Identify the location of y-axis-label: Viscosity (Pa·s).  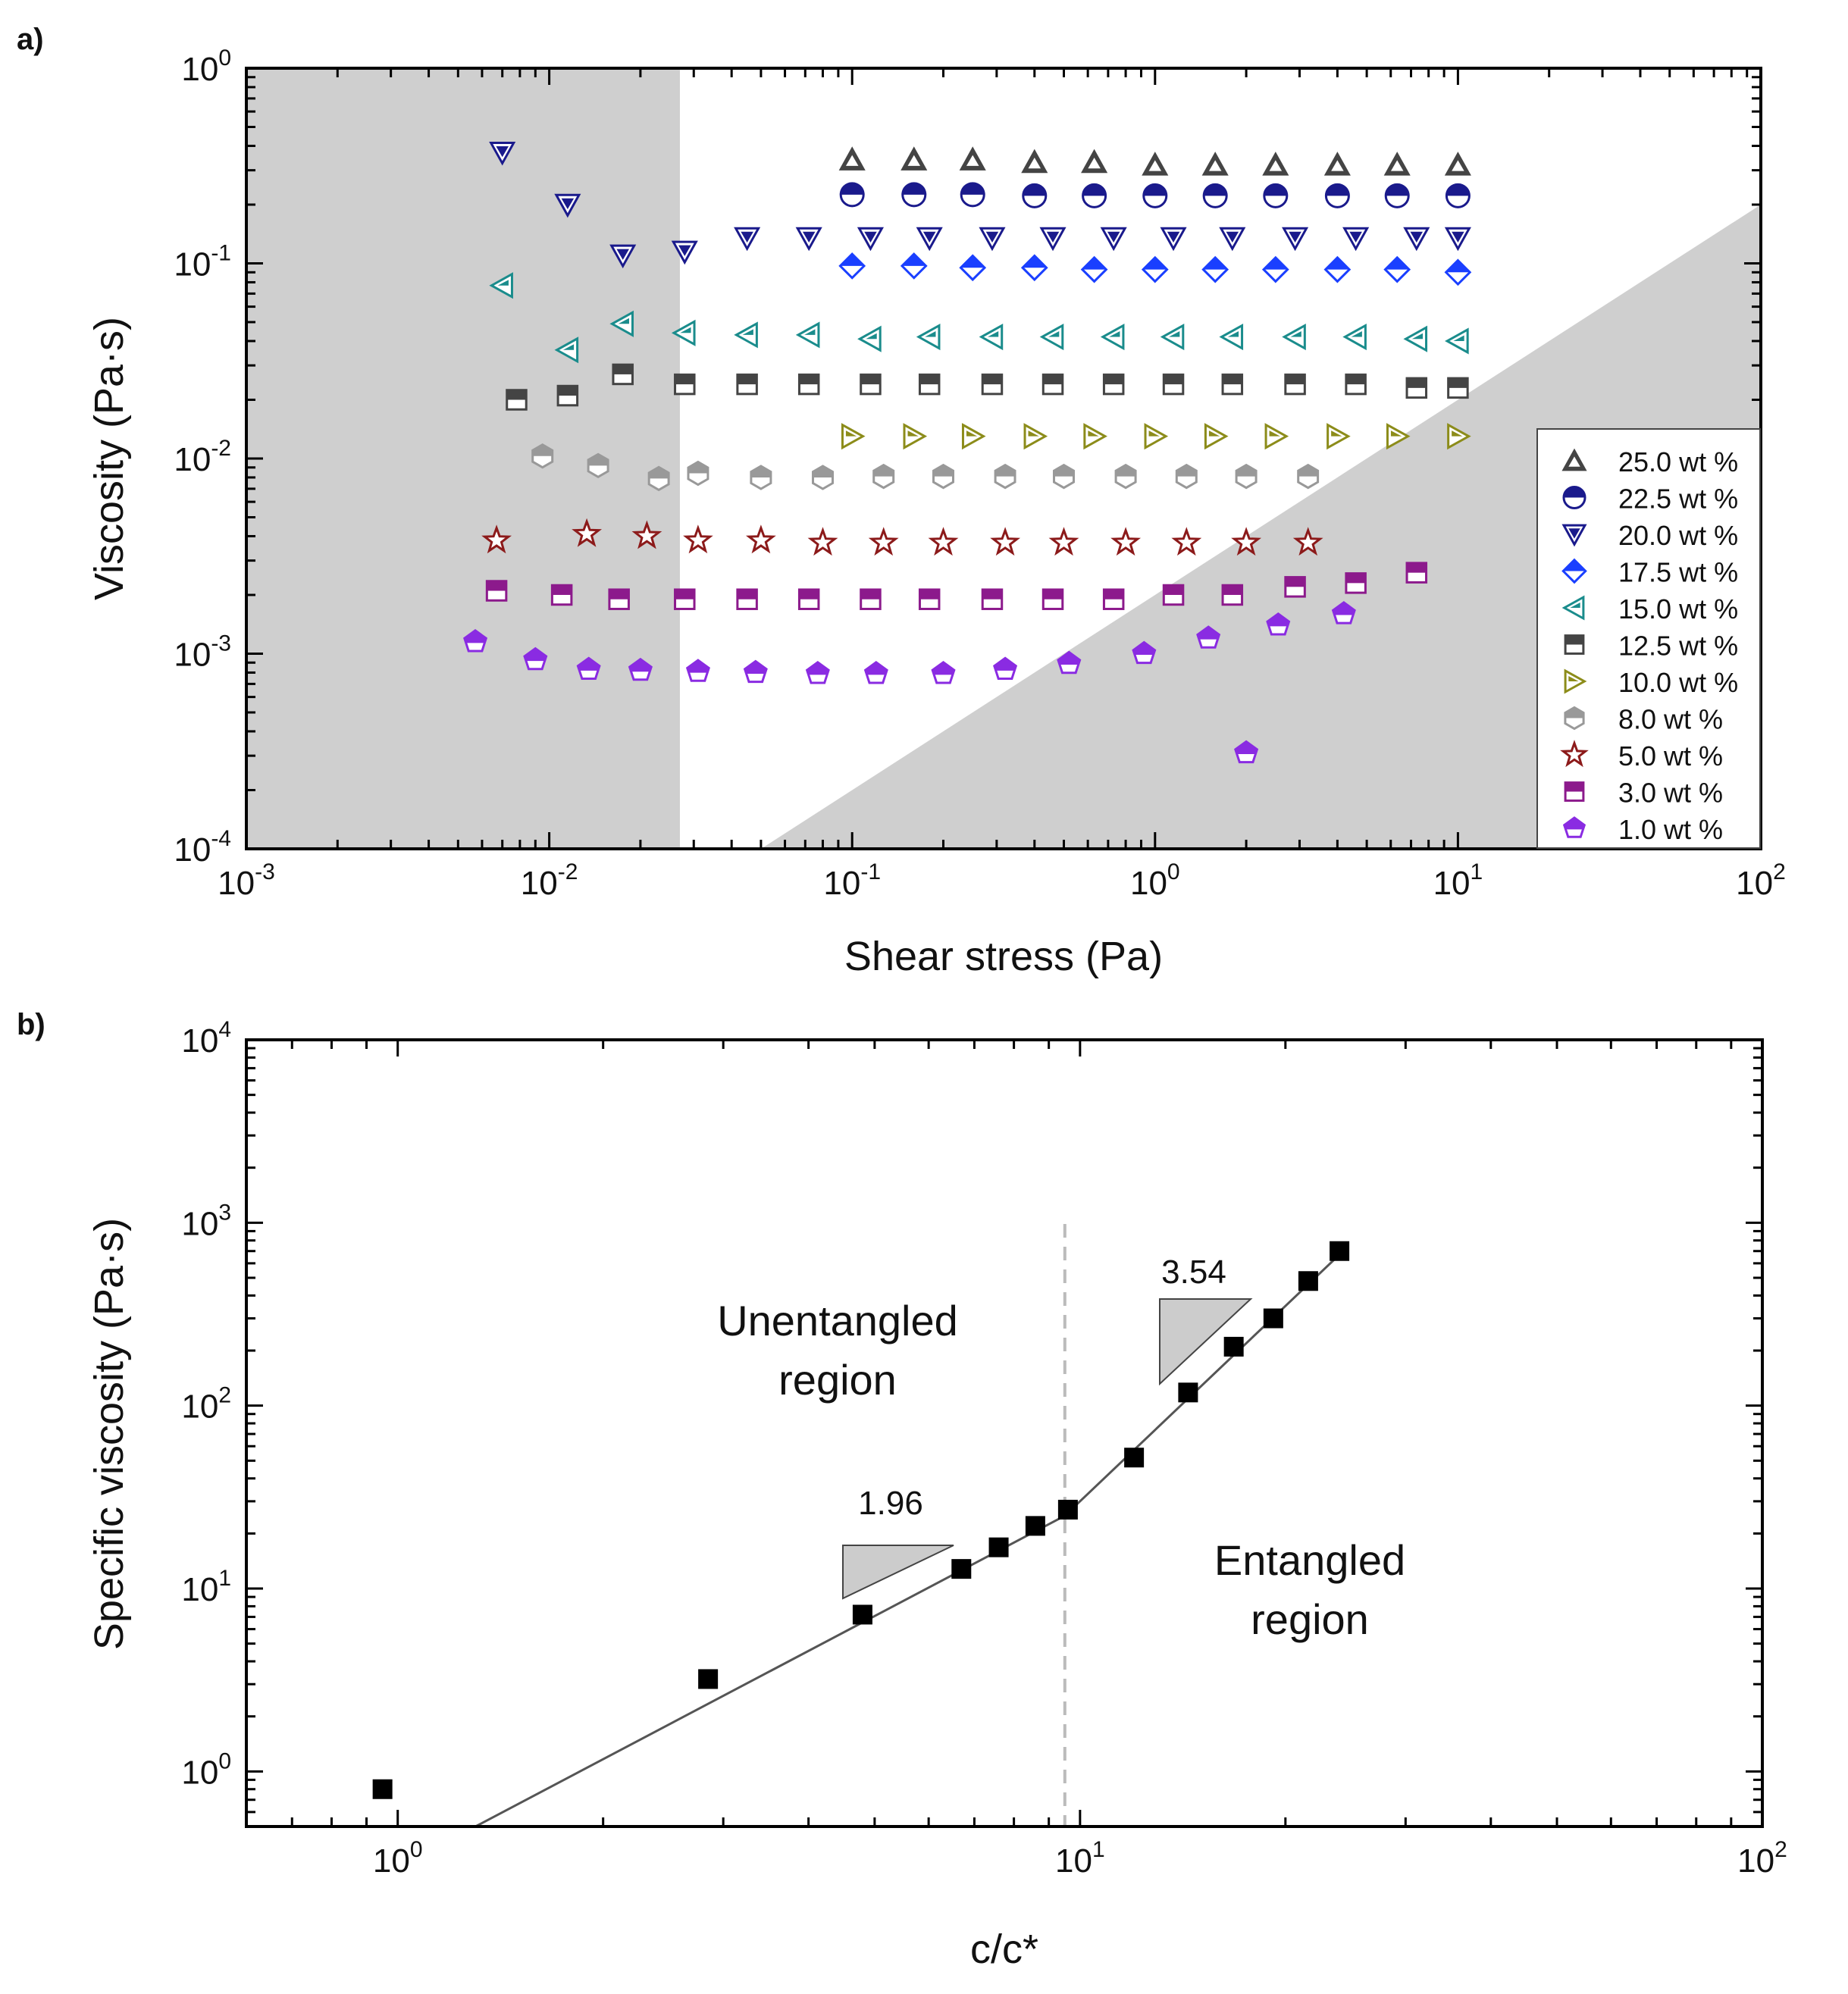
(109, 458).